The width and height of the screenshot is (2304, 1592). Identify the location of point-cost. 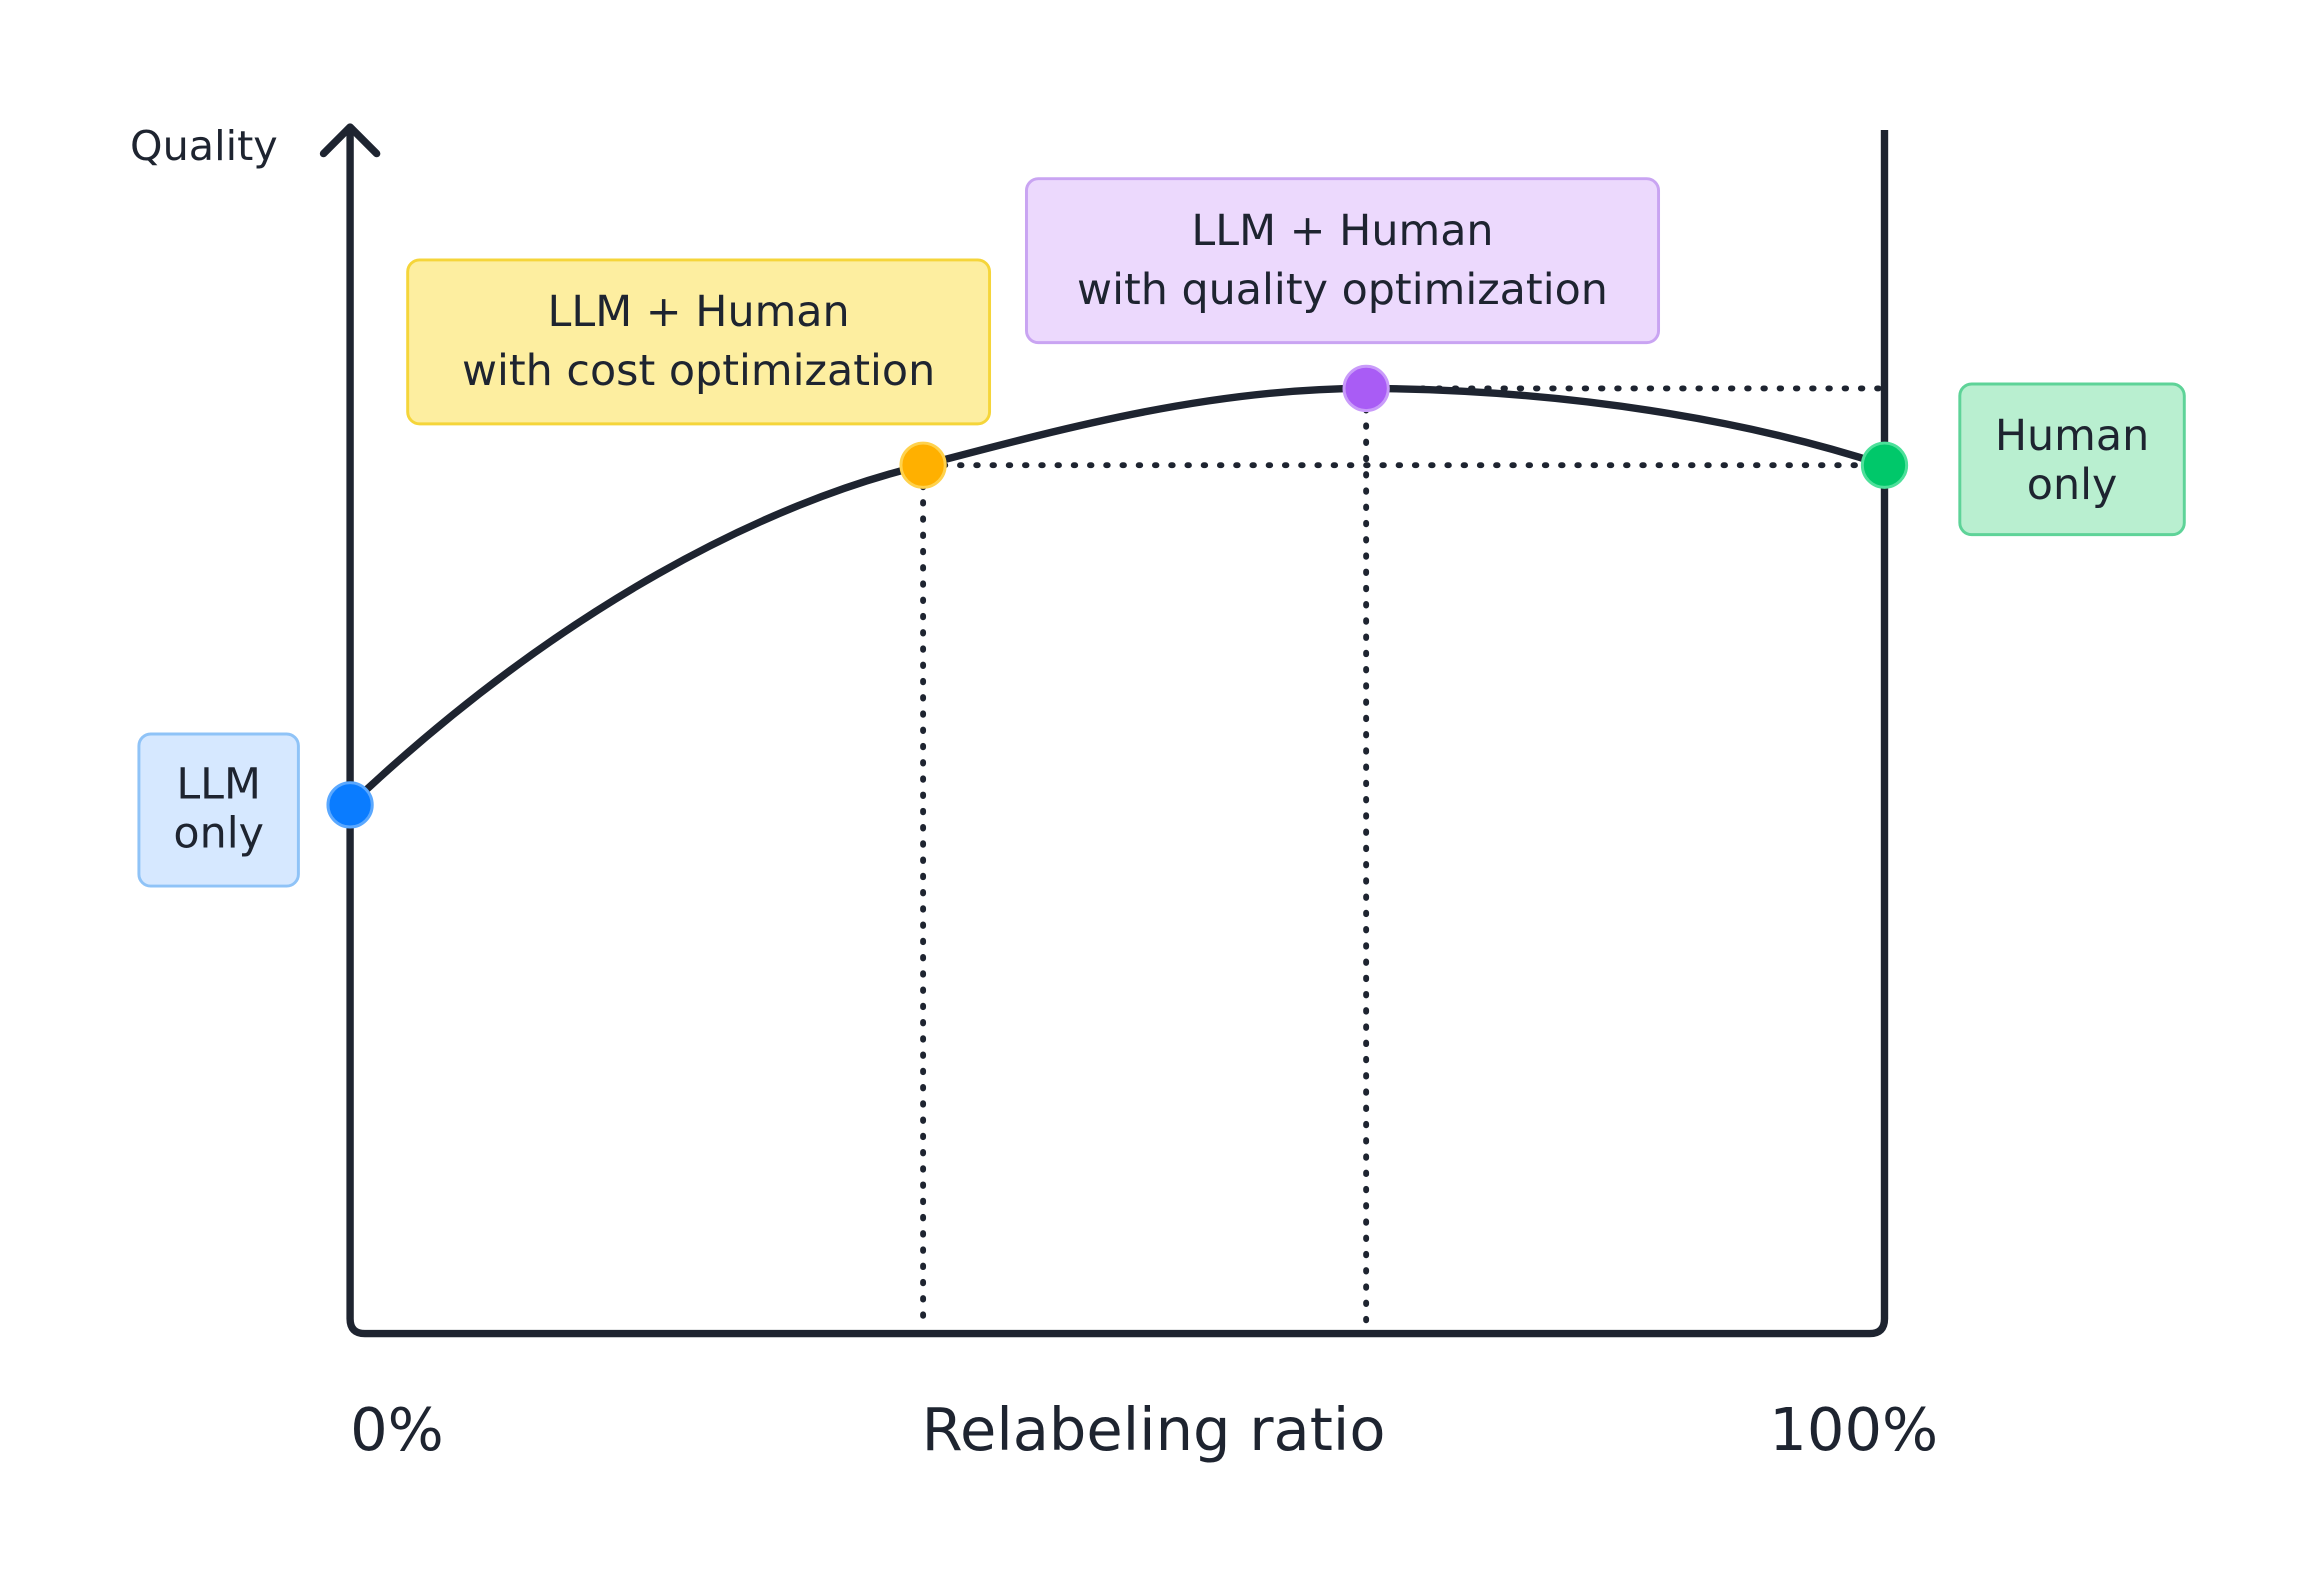
(923, 465).